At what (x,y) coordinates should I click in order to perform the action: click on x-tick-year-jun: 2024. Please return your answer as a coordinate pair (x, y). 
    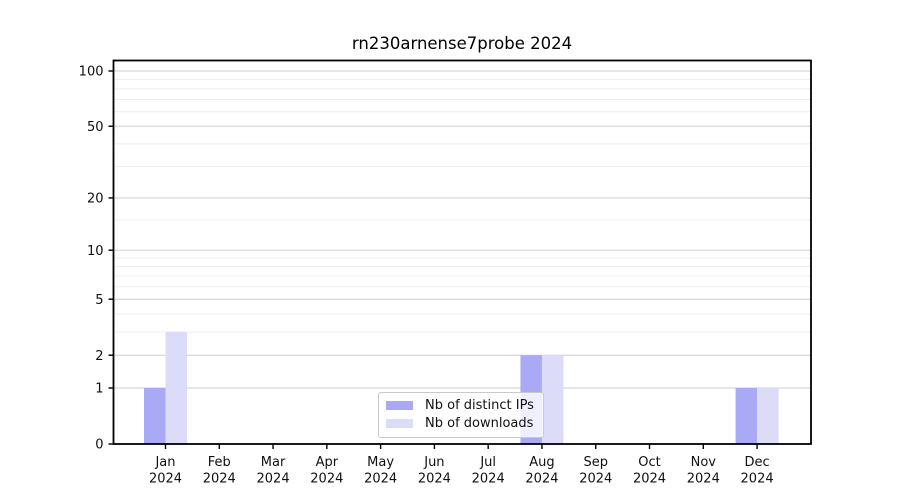
    Looking at the image, I should click on (434, 479).